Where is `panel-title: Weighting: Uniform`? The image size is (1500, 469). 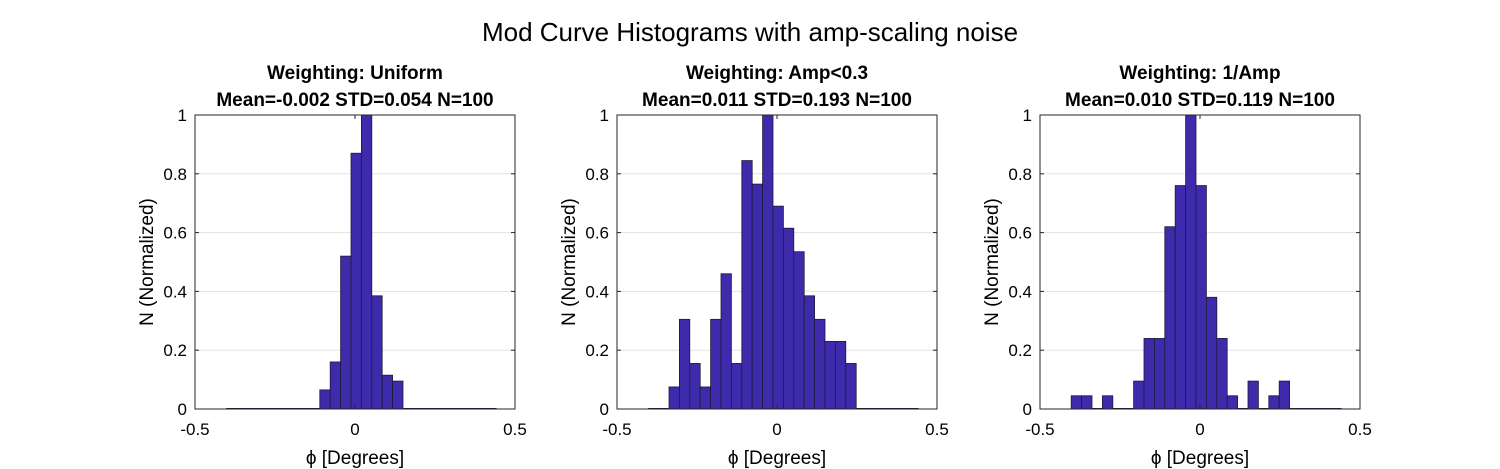
panel-title: Weighting: Uniform is located at coordinates (355, 73).